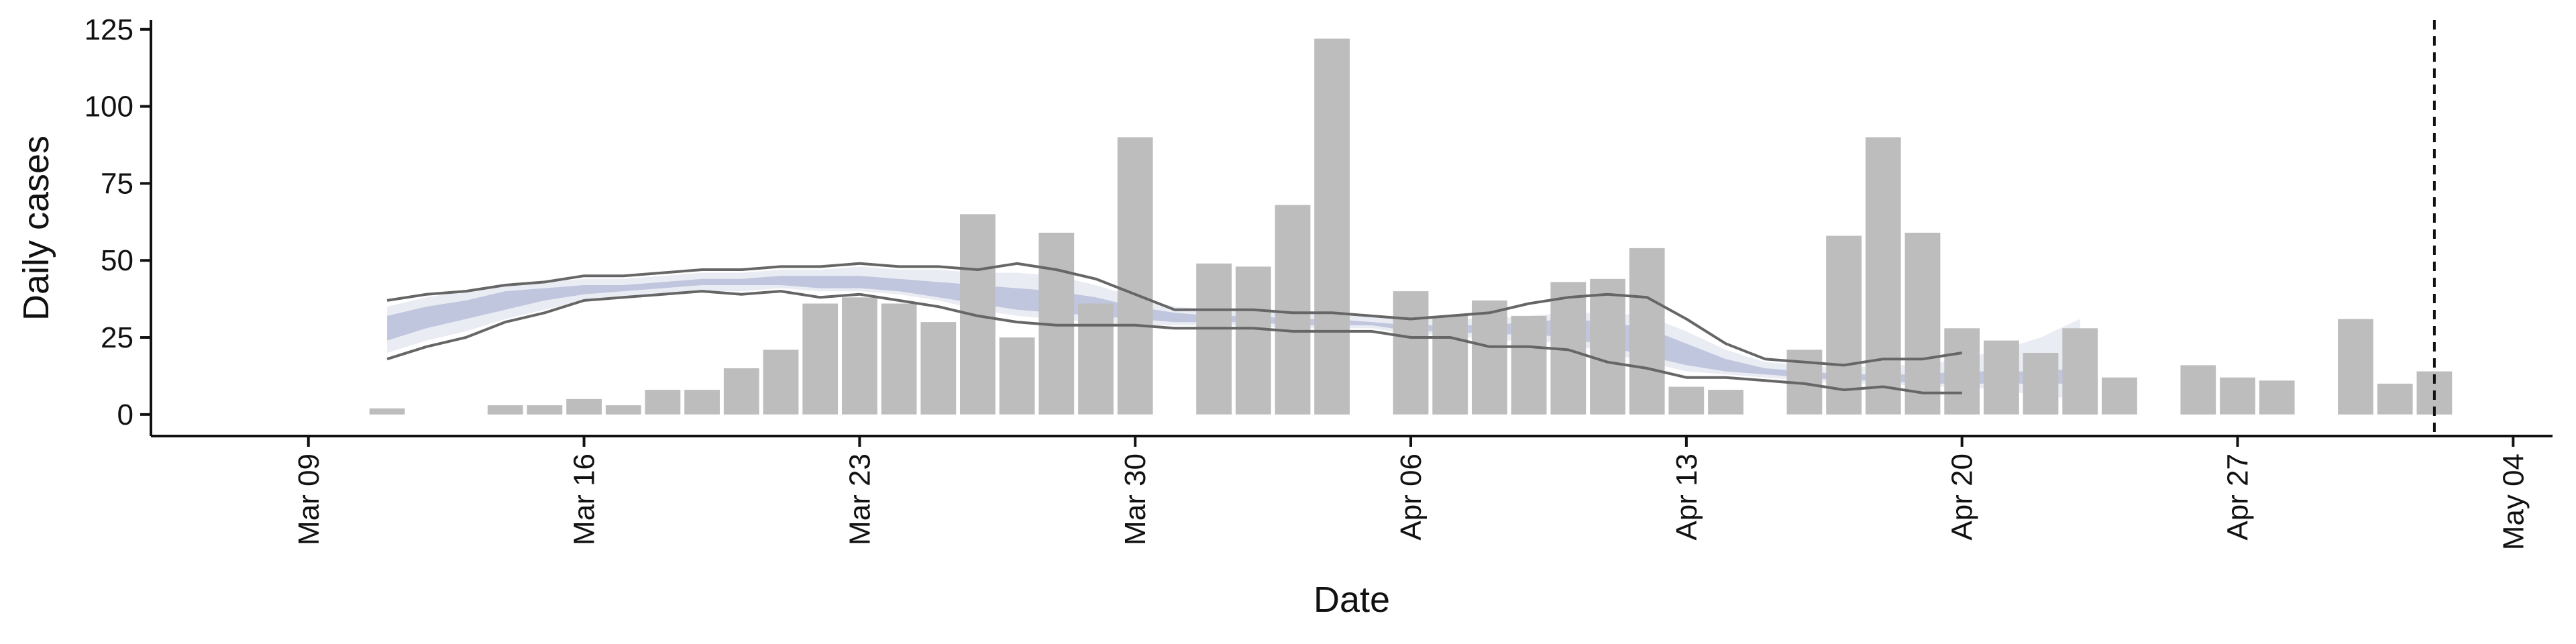 The width and height of the screenshot is (2576, 644). I want to click on lower-bound-line, so click(1174, 342).